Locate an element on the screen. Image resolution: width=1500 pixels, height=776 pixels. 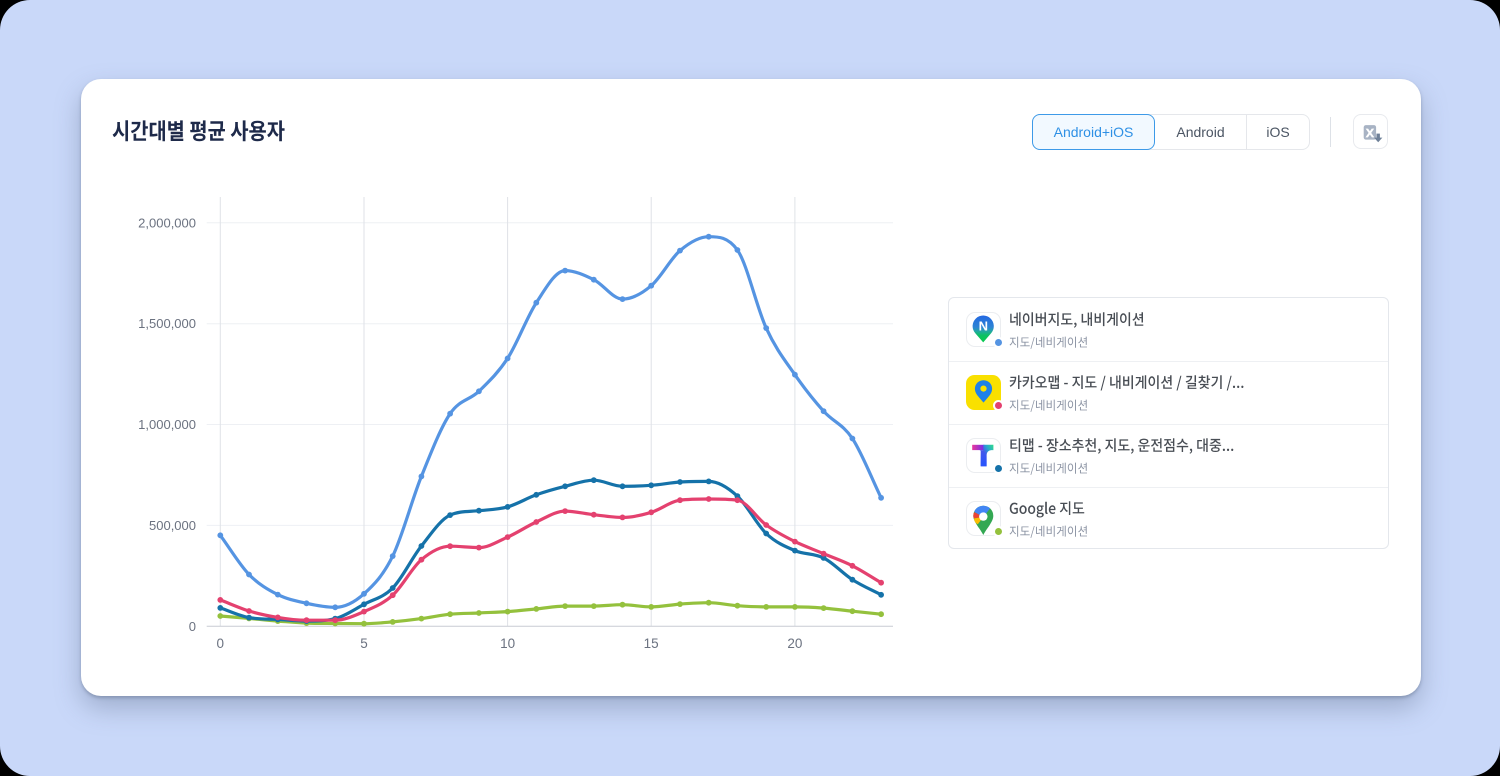
svg-text: N is located at coordinates (982, 326).